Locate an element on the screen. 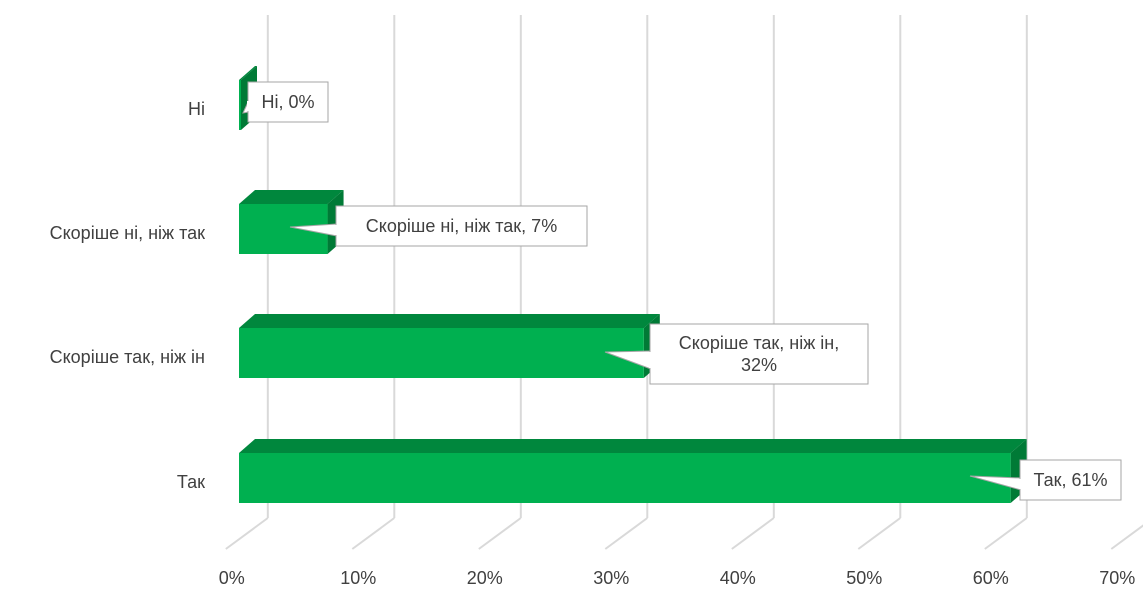  x-tick-labels: 0% 10% 20% 30% 40% 50% 60% 70% is located at coordinates (677, 578).